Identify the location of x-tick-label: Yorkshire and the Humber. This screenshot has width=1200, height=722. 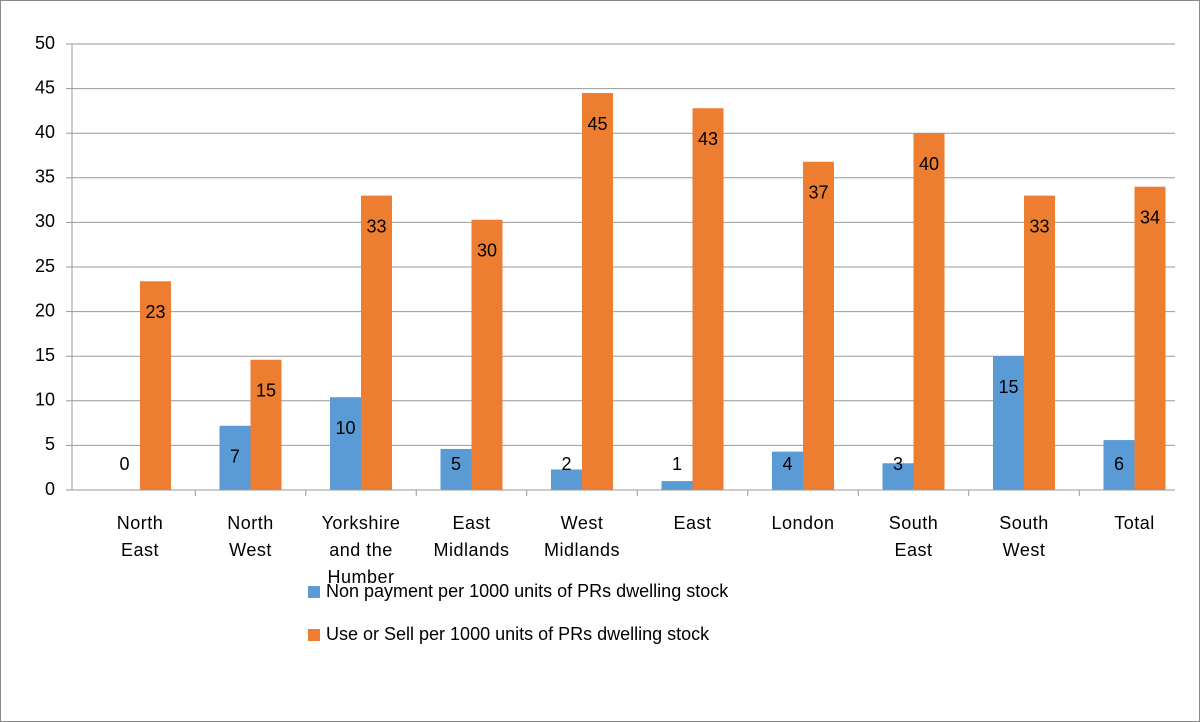
(361, 550).